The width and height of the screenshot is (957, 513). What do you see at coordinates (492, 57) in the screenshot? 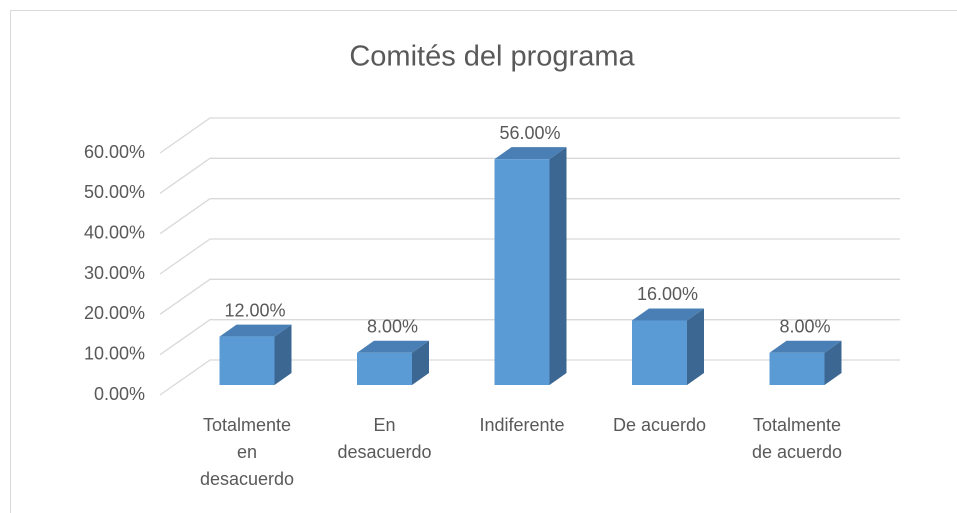
I see `chart-title: Comités del programa` at bounding box center [492, 57].